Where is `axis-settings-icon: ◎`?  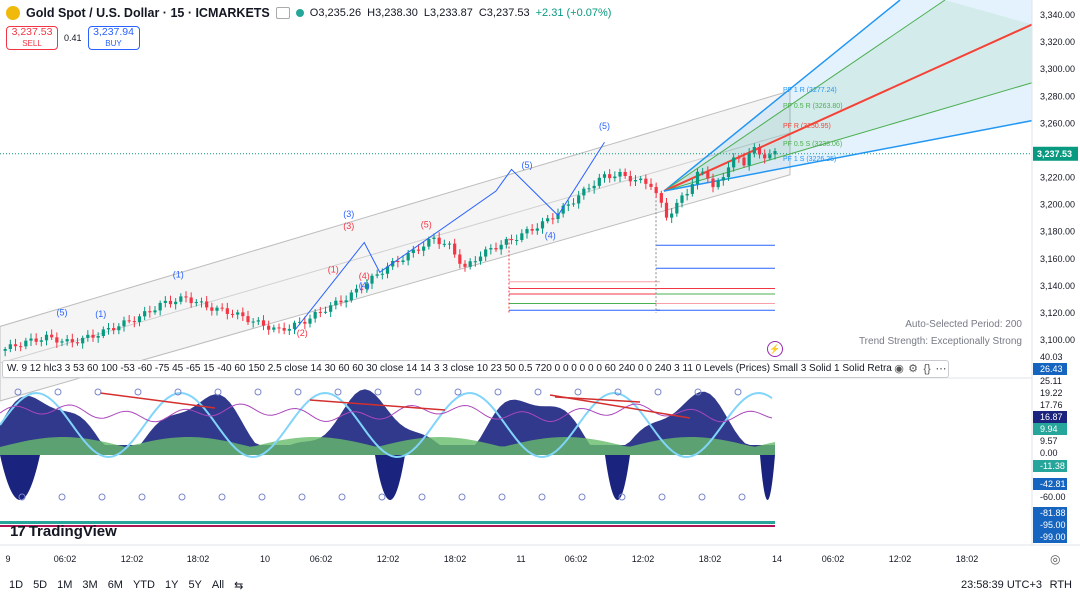 axis-settings-icon: ◎ is located at coordinates (1055, 559).